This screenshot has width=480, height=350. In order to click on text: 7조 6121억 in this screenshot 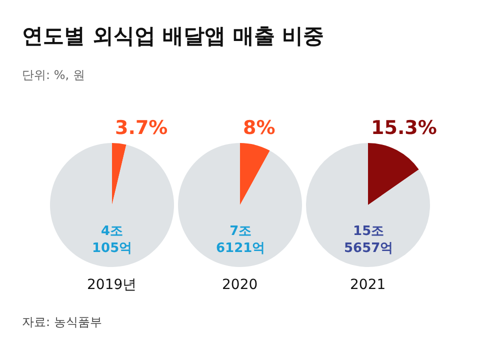, I will do `click(241, 240)`.